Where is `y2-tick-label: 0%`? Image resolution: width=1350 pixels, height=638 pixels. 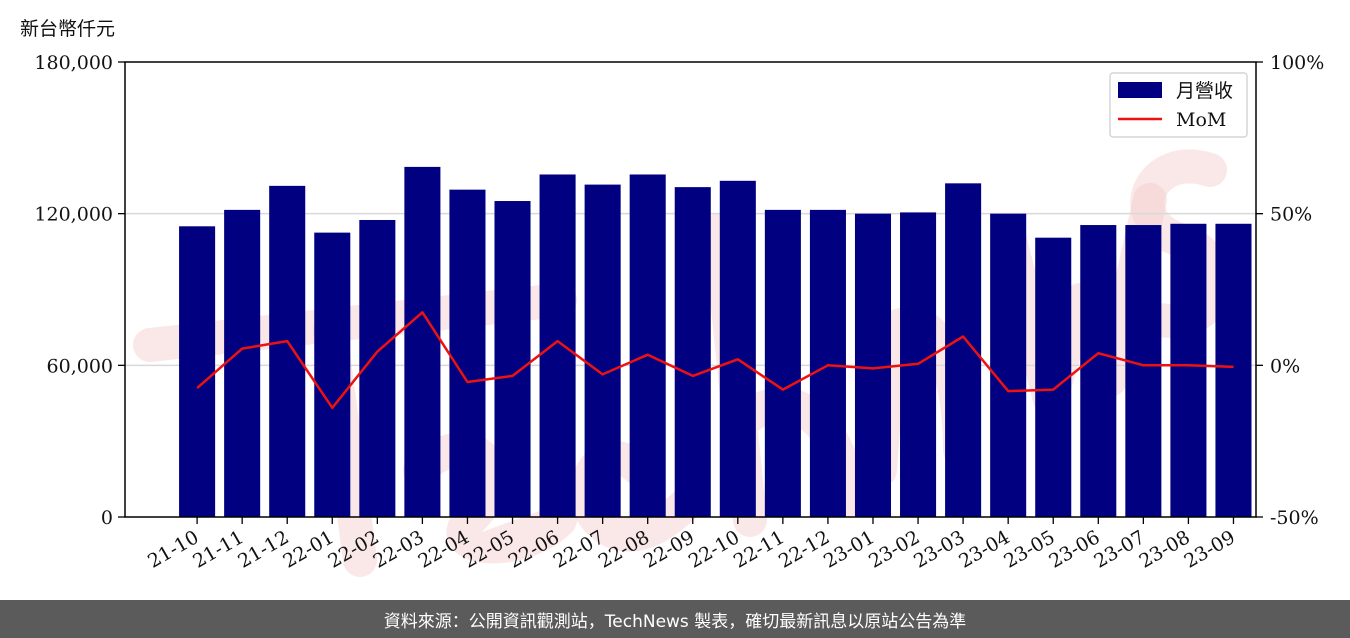 y2-tick-label: 0% is located at coordinates (1285, 366).